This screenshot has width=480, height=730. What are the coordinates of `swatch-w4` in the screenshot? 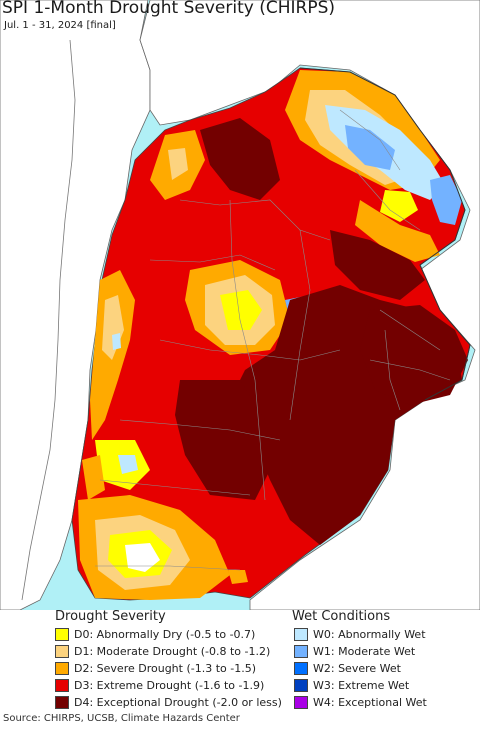 It's located at (301, 702).